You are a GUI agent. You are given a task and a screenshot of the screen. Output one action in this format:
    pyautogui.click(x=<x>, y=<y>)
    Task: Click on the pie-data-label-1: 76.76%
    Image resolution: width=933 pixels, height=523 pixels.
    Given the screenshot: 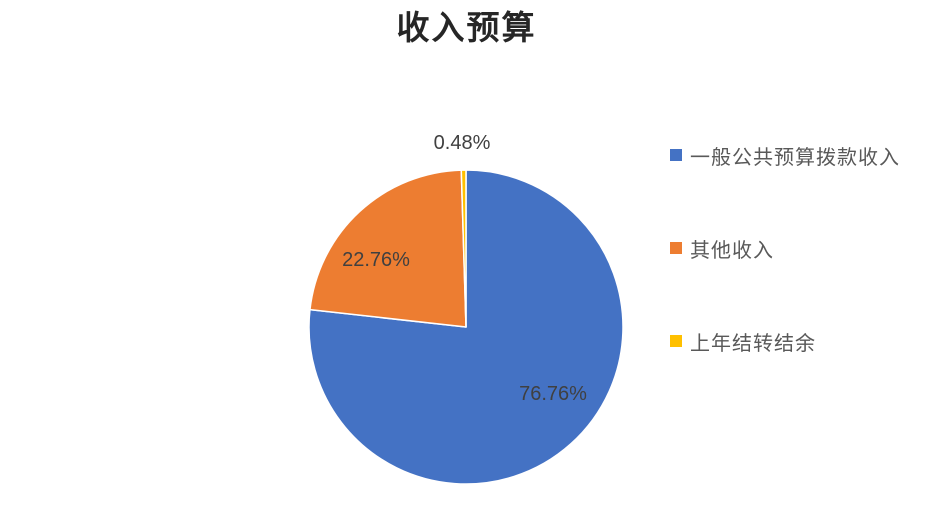 What is the action you would take?
    pyautogui.click(x=553, y=394)
    